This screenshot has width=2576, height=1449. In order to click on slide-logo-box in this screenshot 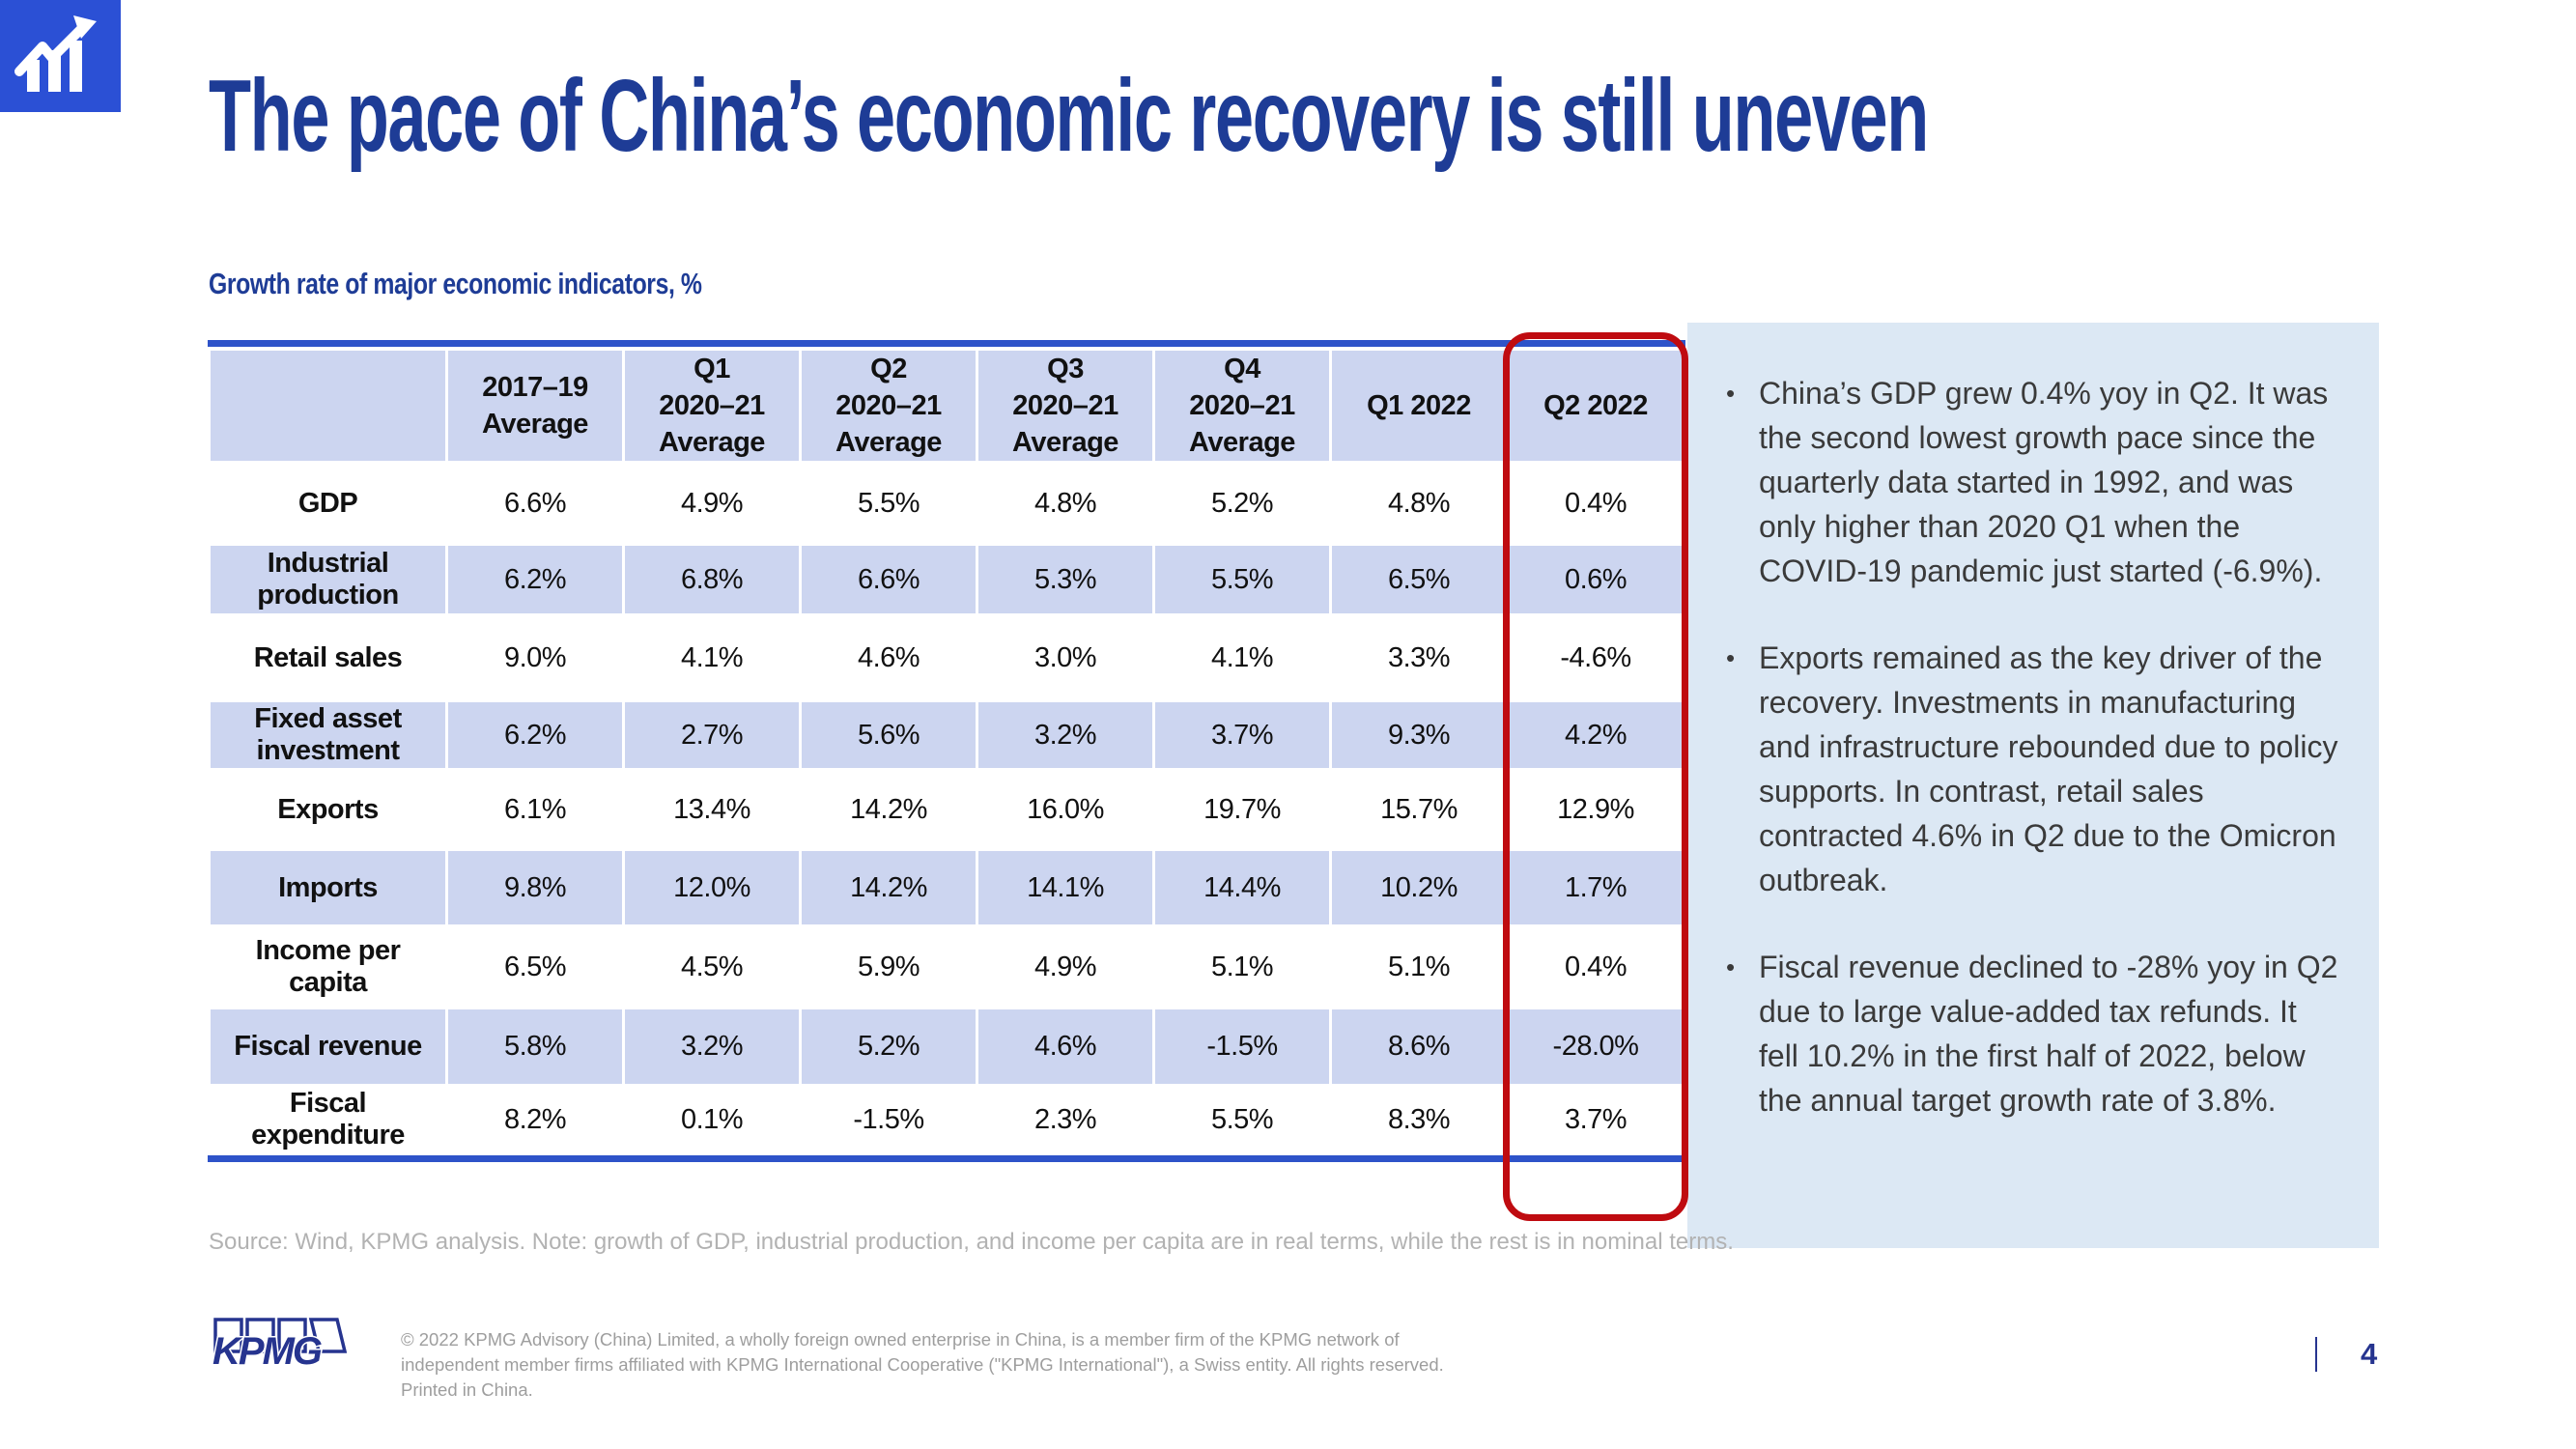, I will do `click(60, 56)`.